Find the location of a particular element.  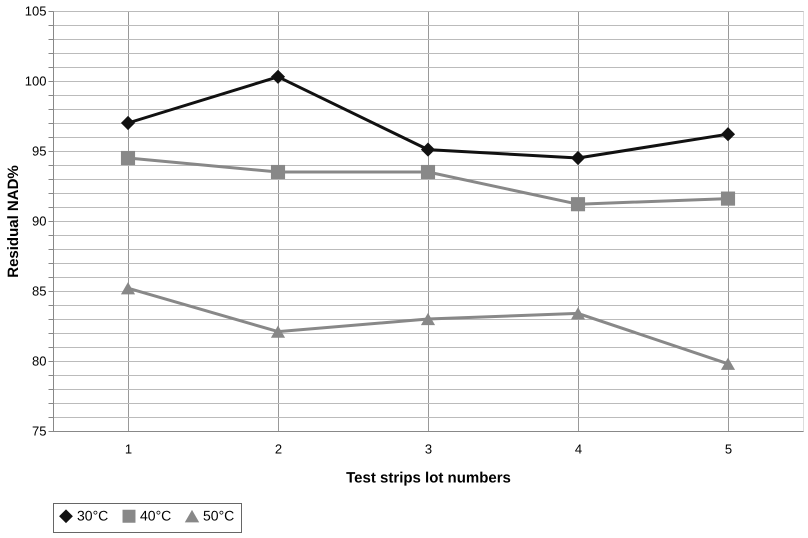

x-tick-label: 2 is located at coordinates (278, 449).